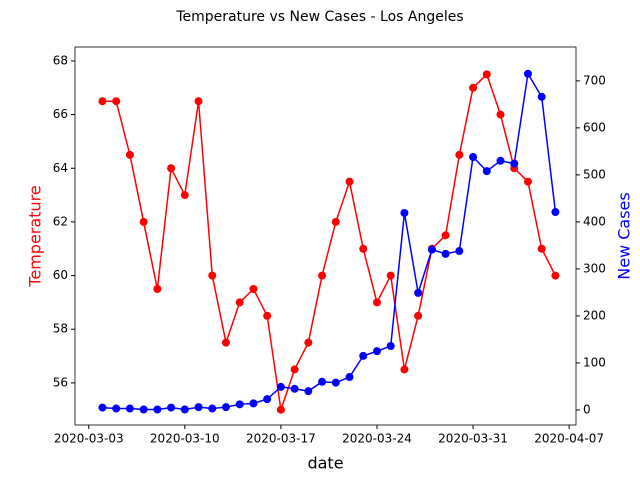  What do you see at coordinates (281, 439) in the screenshot?
I see `x-tick-label: 2020-03-17` at bounding box center [281, 439].